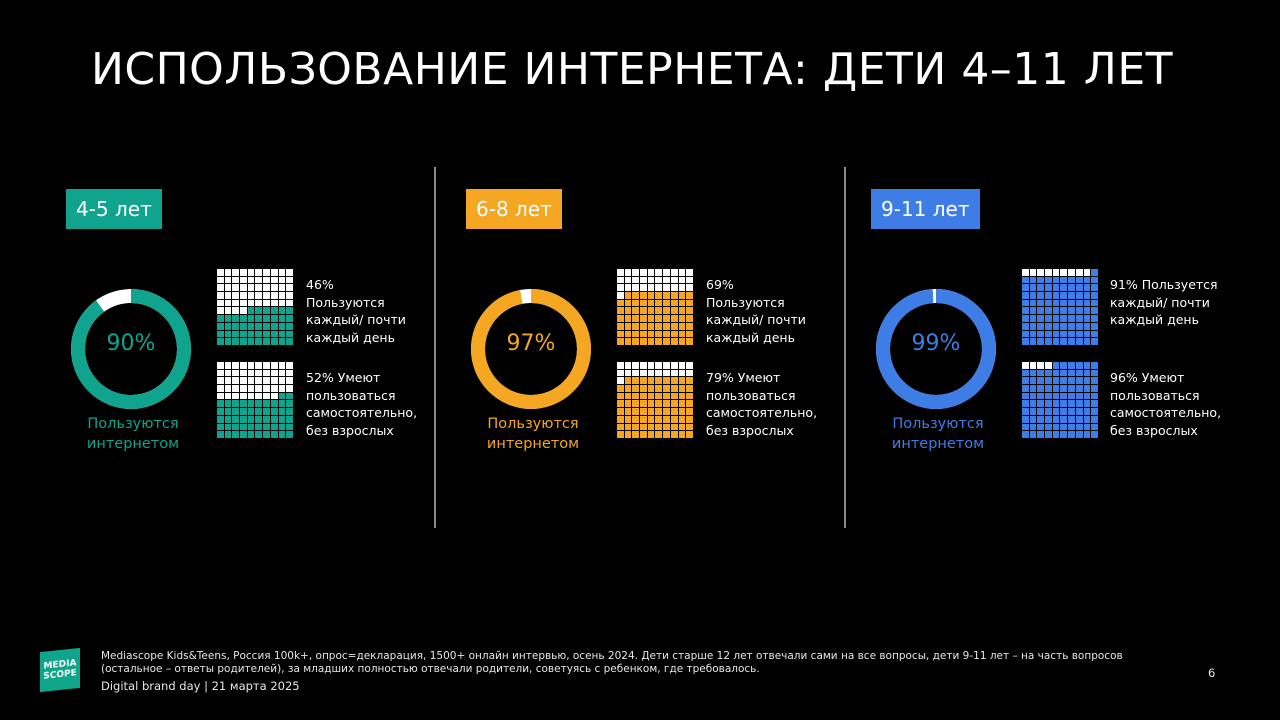  What do you see at coordinates (1164, 302) in the screenshot?
I see `waffle-stat-text: 91% Пользуется каждый/ почти каждый день` at bounding box center [1164, 302].